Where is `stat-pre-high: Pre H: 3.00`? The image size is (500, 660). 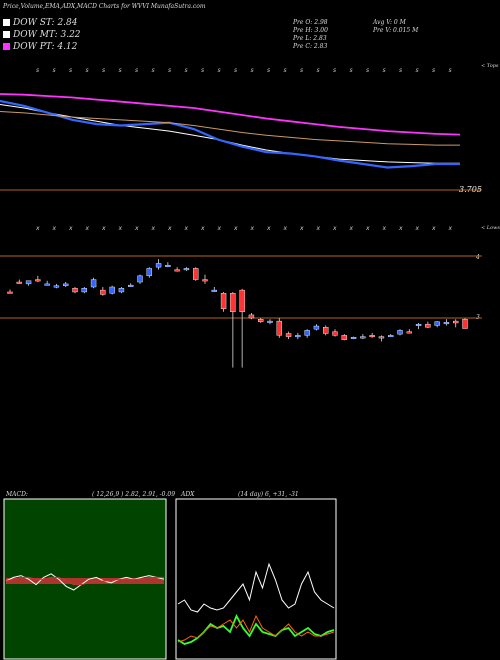 stat-pre-high: Pre H: 3.00 is located at coordinates (310, 30).